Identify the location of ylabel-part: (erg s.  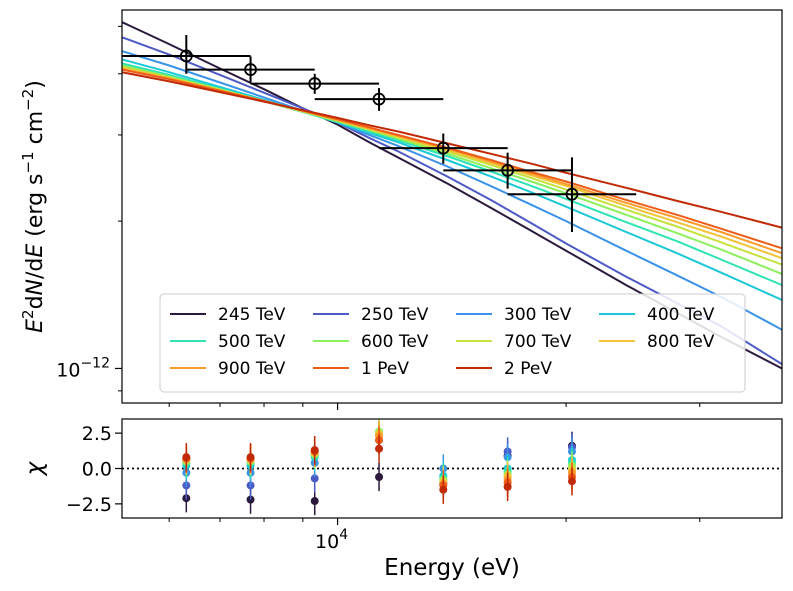
(35, 208).